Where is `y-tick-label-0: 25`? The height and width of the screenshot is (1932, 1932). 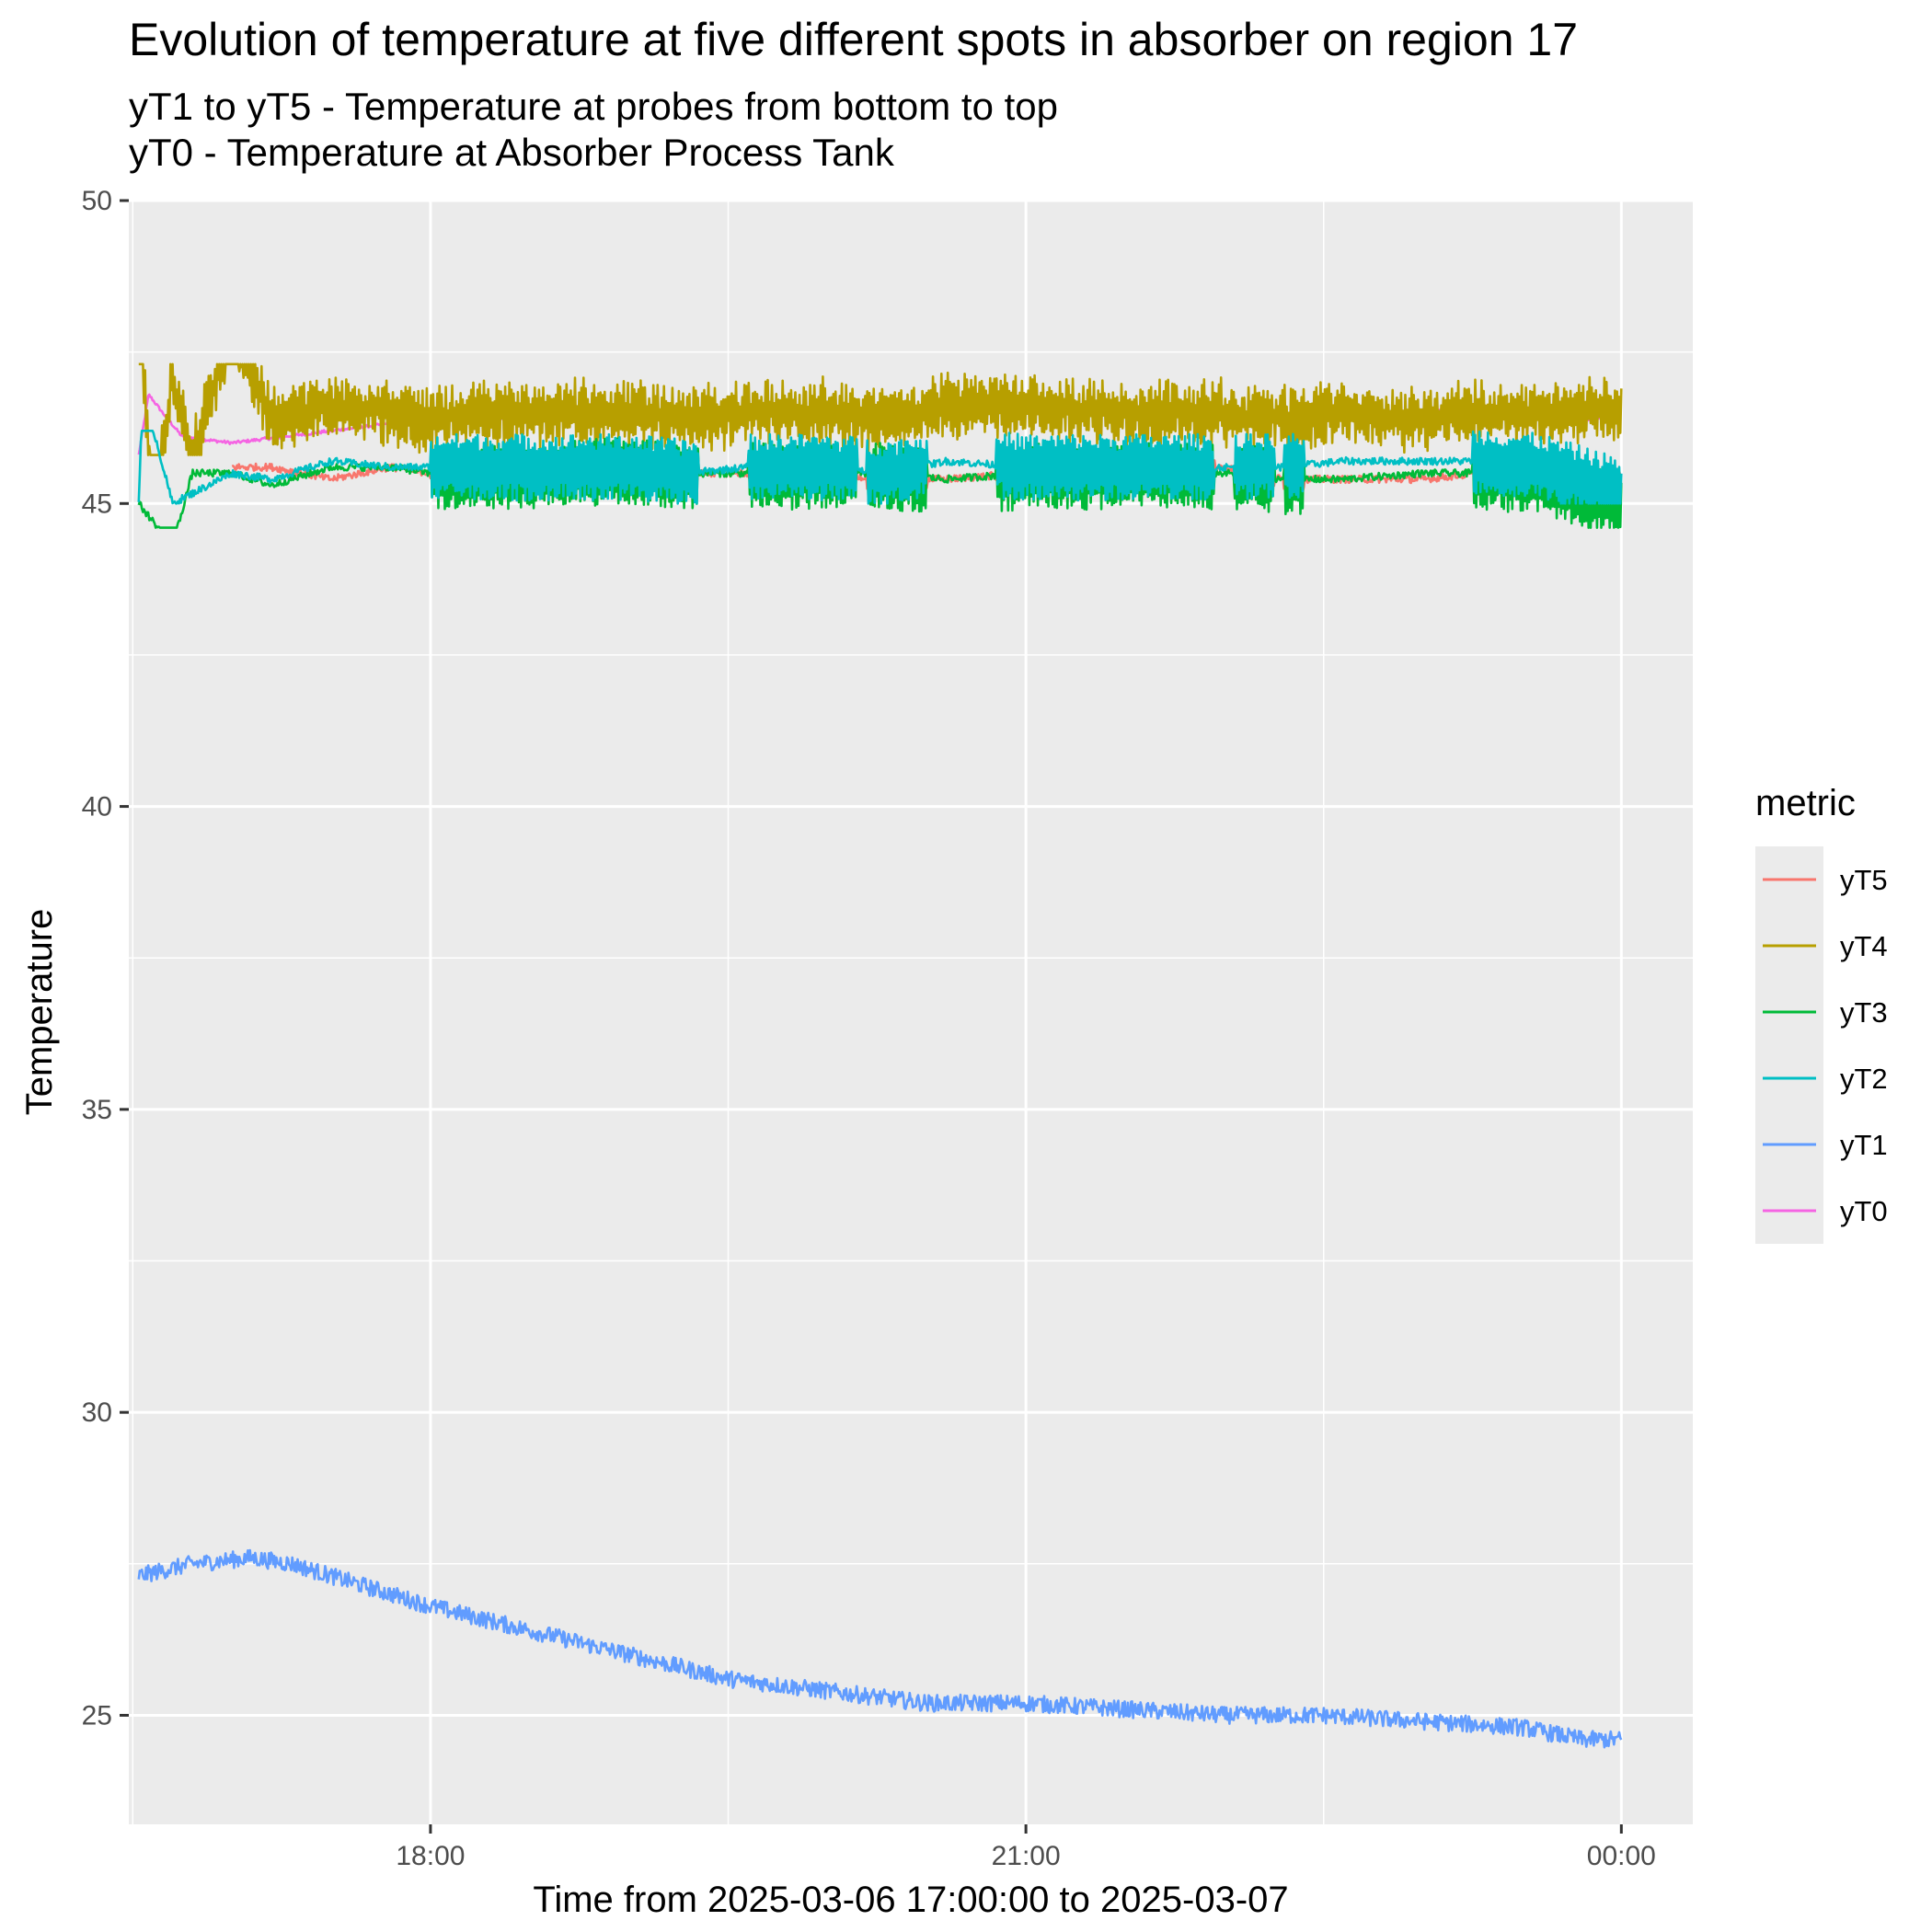
y-tick-label-0: 25 is located at coordinates (97, 1715).